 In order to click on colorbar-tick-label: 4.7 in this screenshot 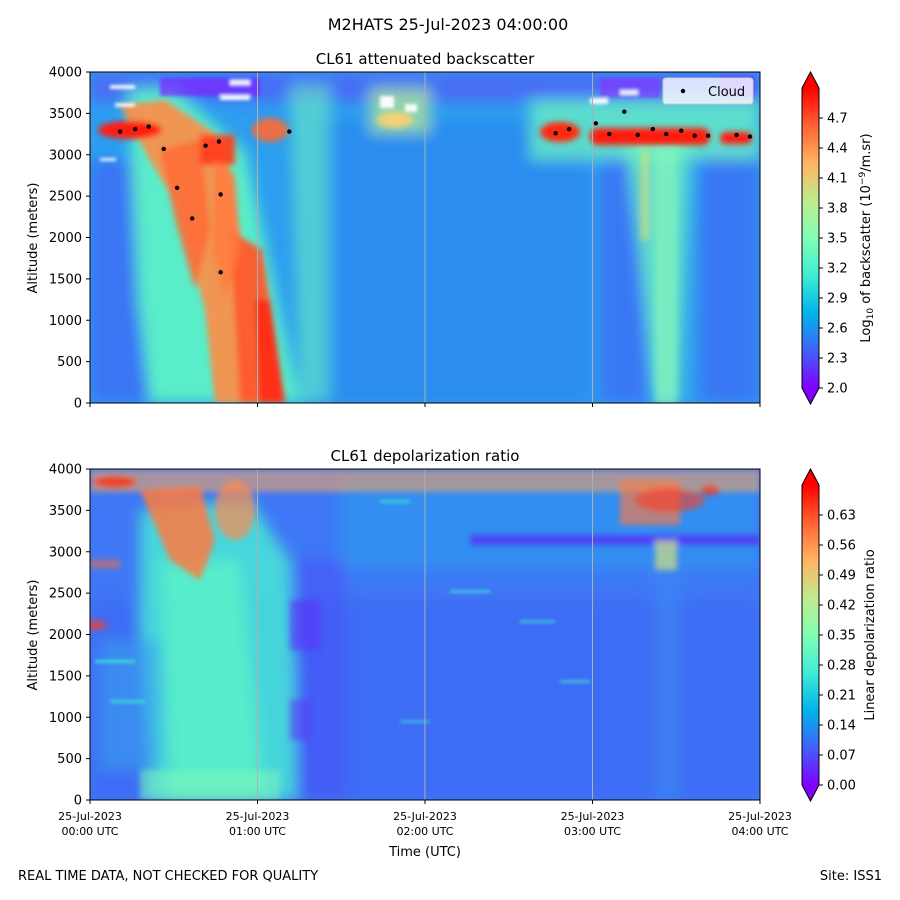, I will do `click(837, 119)`.